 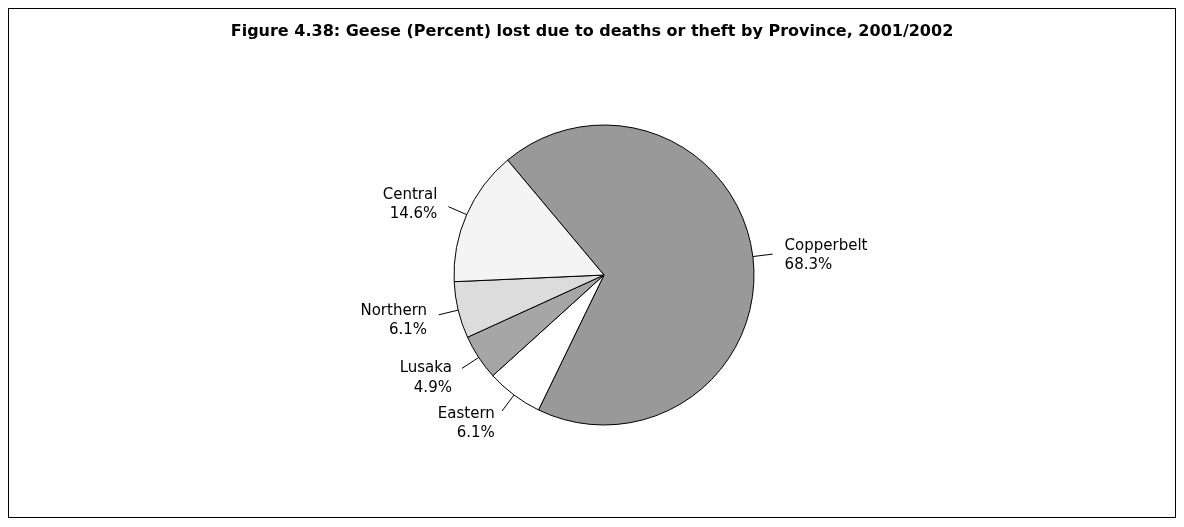 What do you see at coordinates (592, 30) in the screenshot?
I see `chart-title: Figure 4.38: Geese (Percent) lost due to deaths or theft by Province, 2001/2002` at bounding box center [592, 30].